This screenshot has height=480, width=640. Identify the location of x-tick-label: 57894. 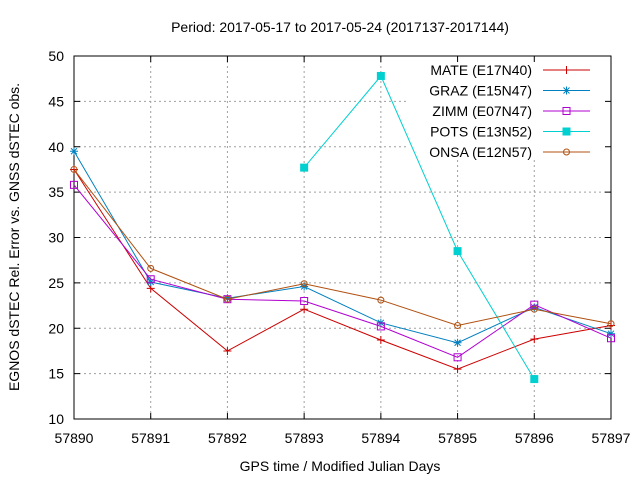
(380, 438).